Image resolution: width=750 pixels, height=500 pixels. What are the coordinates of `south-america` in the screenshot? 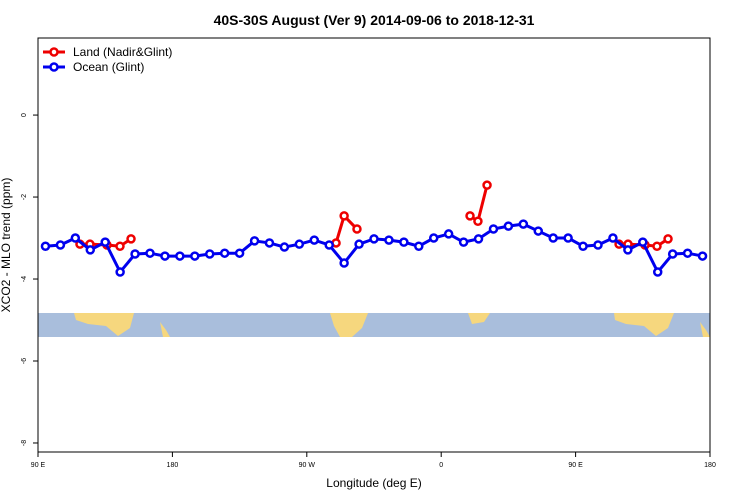 It's located at (349, 325).